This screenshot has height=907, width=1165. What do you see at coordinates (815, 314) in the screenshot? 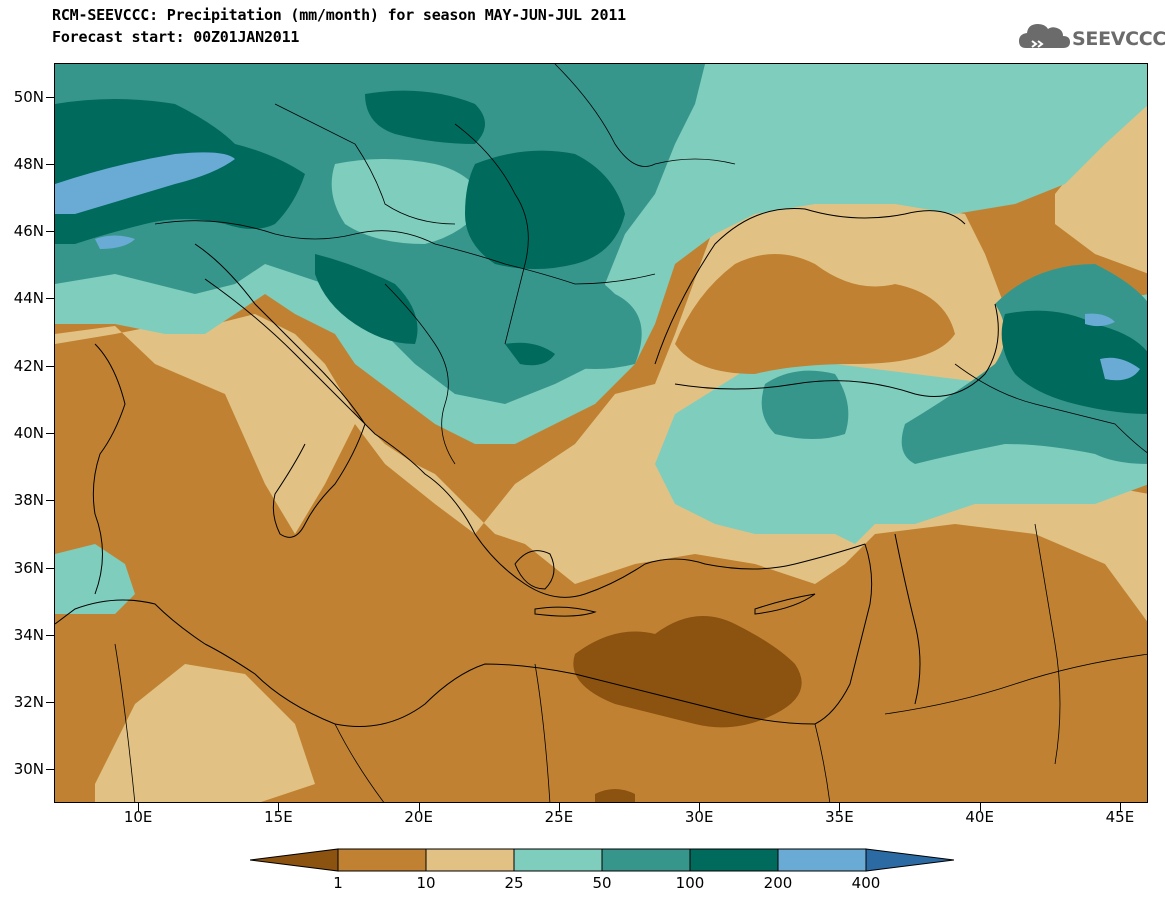
I see `black-sea-dry` at bounding box center [815, 314].